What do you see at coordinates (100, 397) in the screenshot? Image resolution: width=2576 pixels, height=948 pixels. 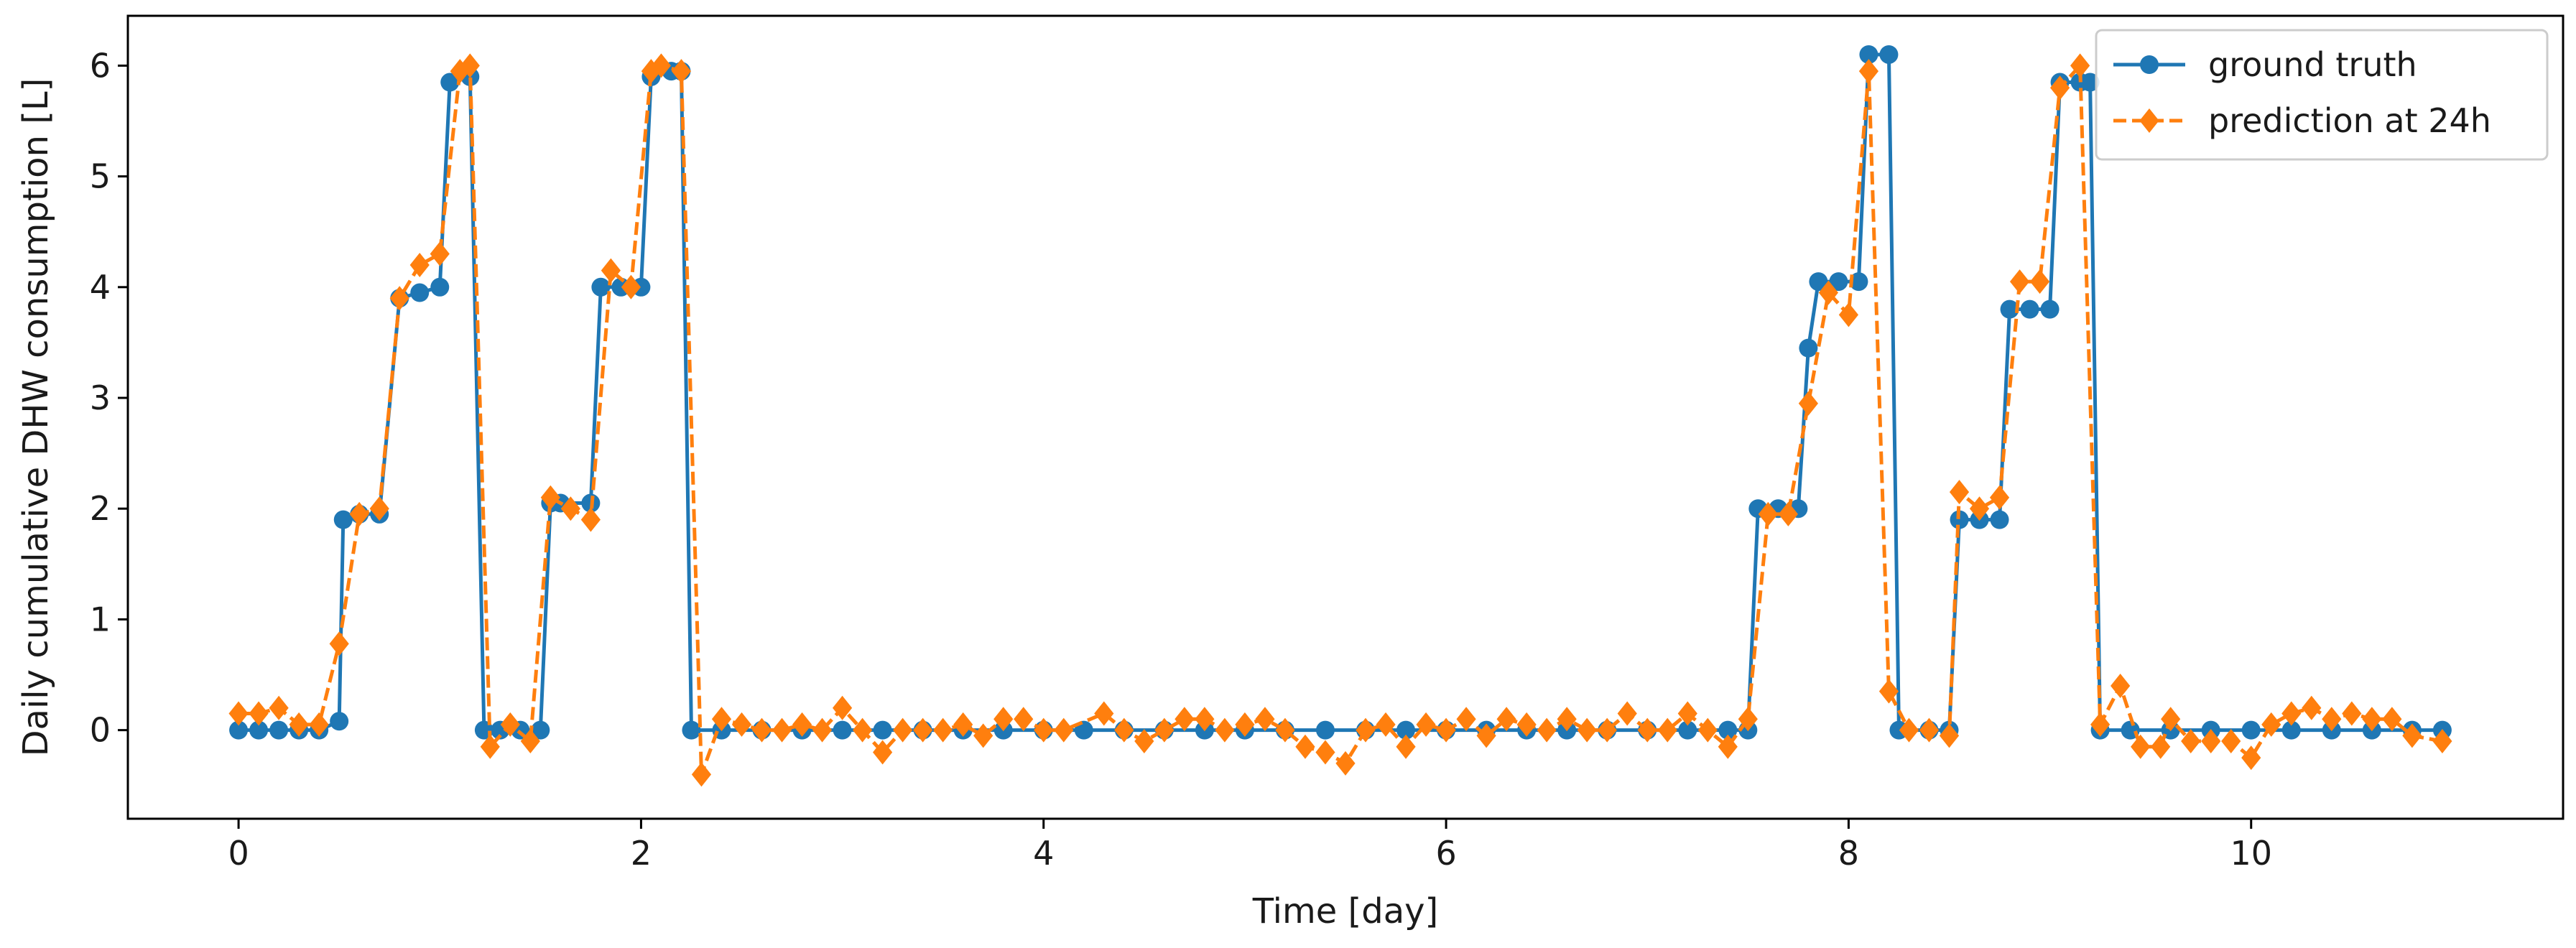 I see `y-tick-label: 3` at bounding box center [100, 397].